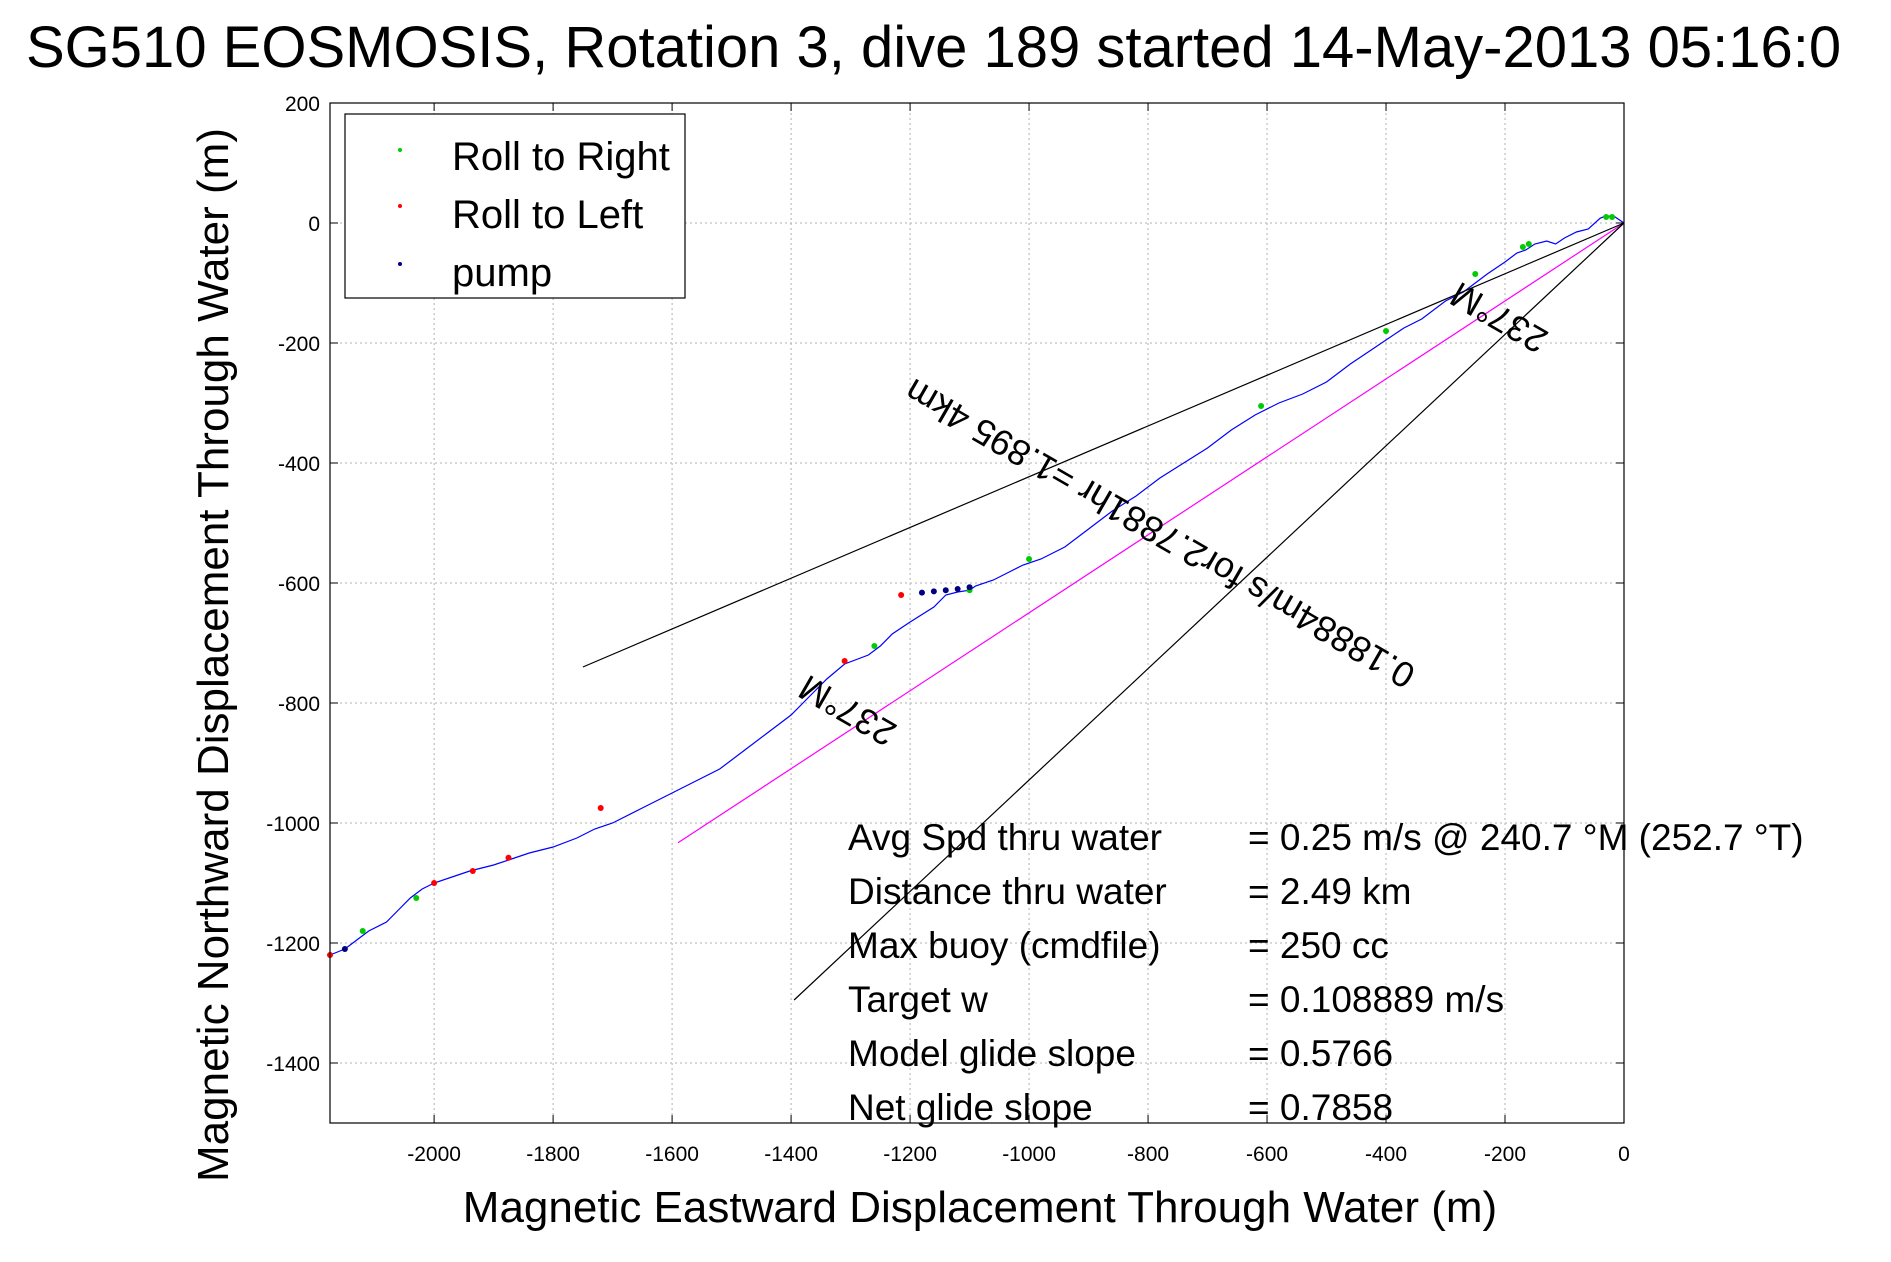 The height and width of the screenshot is (1262, 1891). I want to click on legend-label-pump: pump, so click(502, 273).